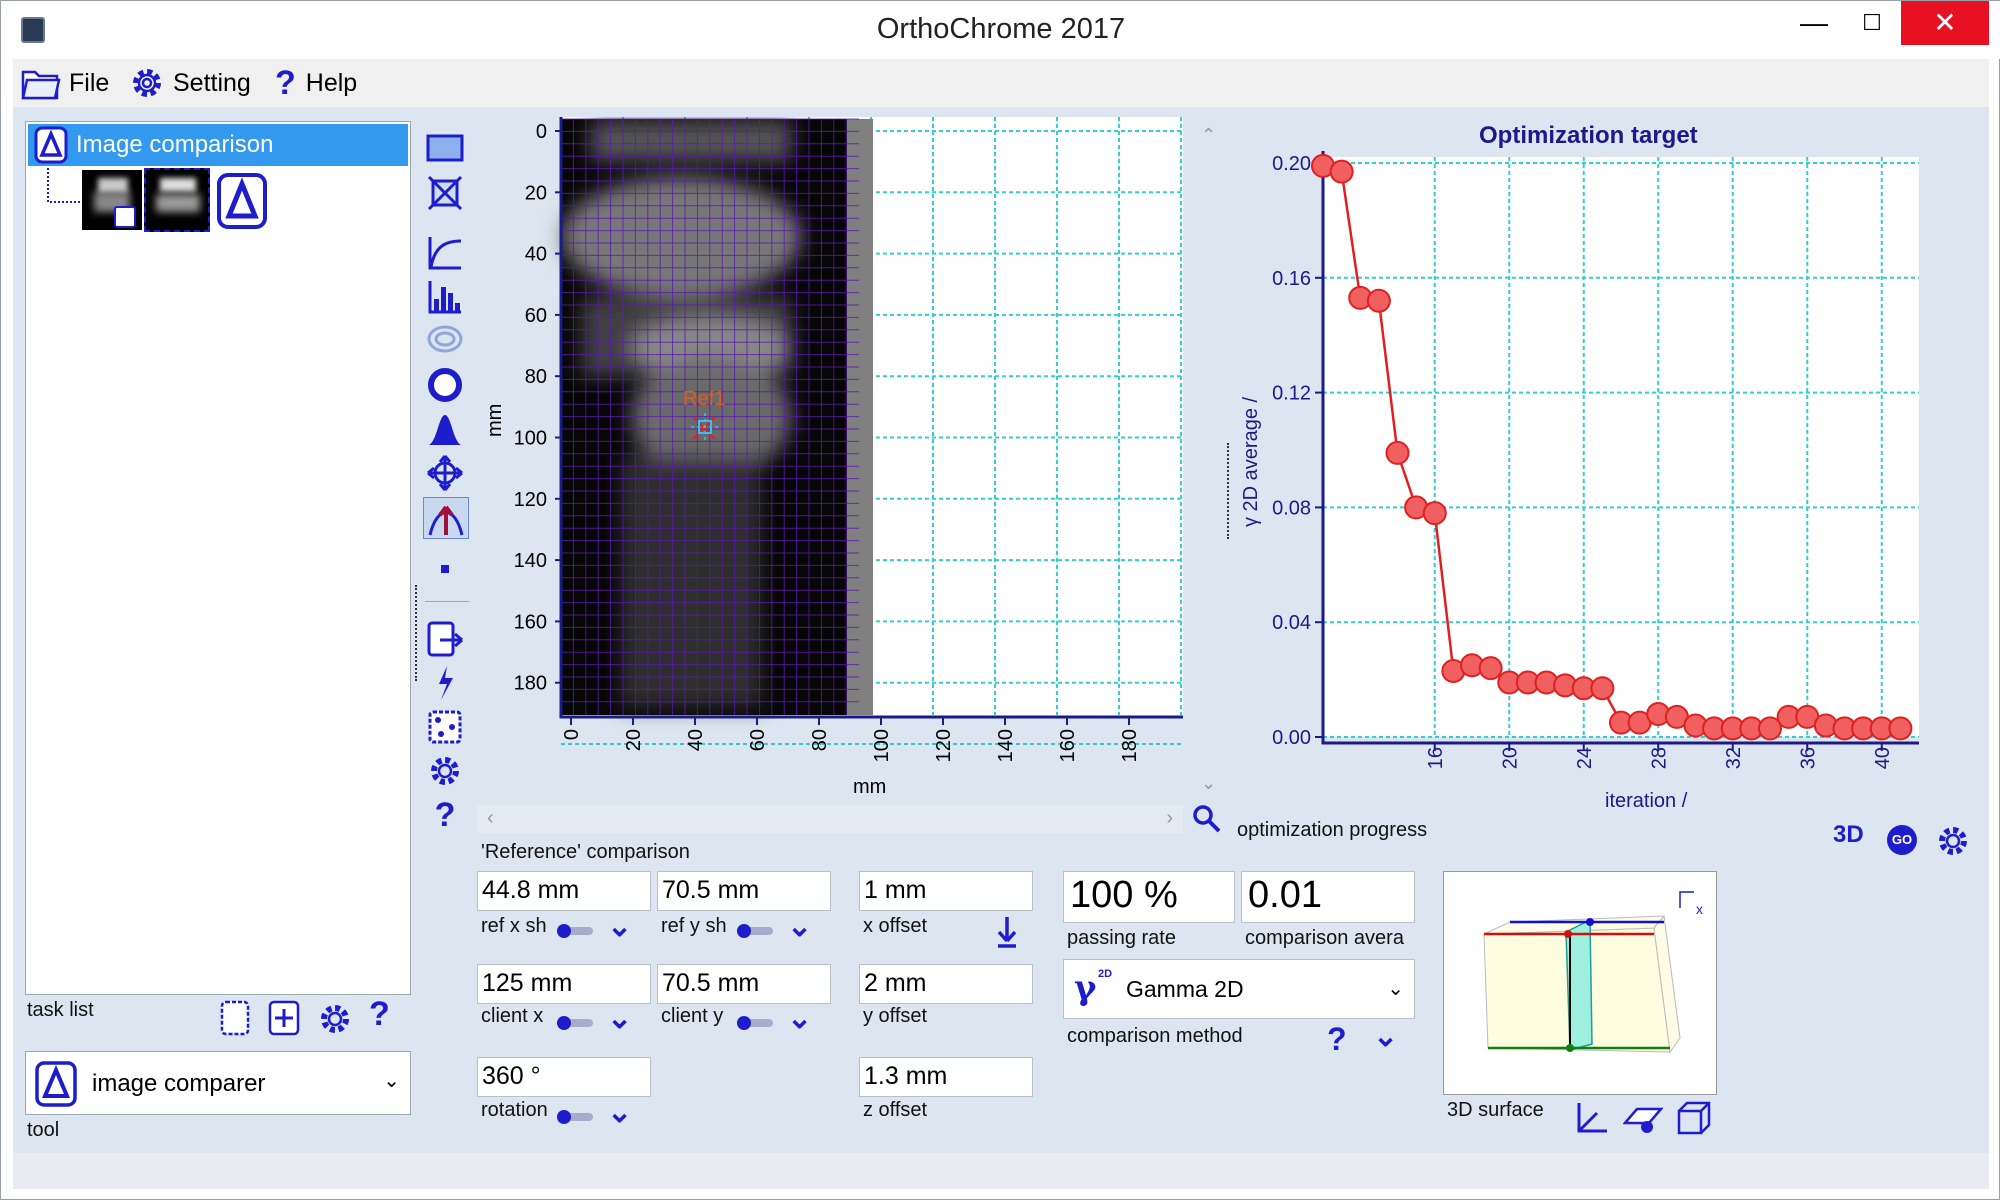  What do you see at coordinates (445, 569) in the screenshot?
I see `point-icon` at bounding box center [445, 569].